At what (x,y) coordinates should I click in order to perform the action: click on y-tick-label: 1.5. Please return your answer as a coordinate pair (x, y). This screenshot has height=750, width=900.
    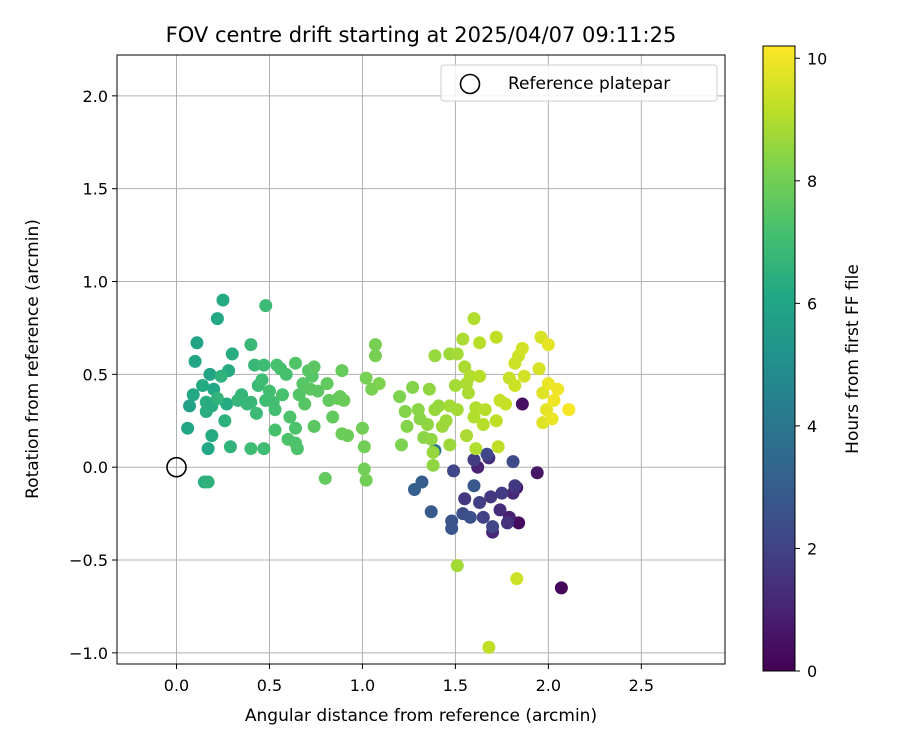
    Looking at the image, I should click on (95, 189).